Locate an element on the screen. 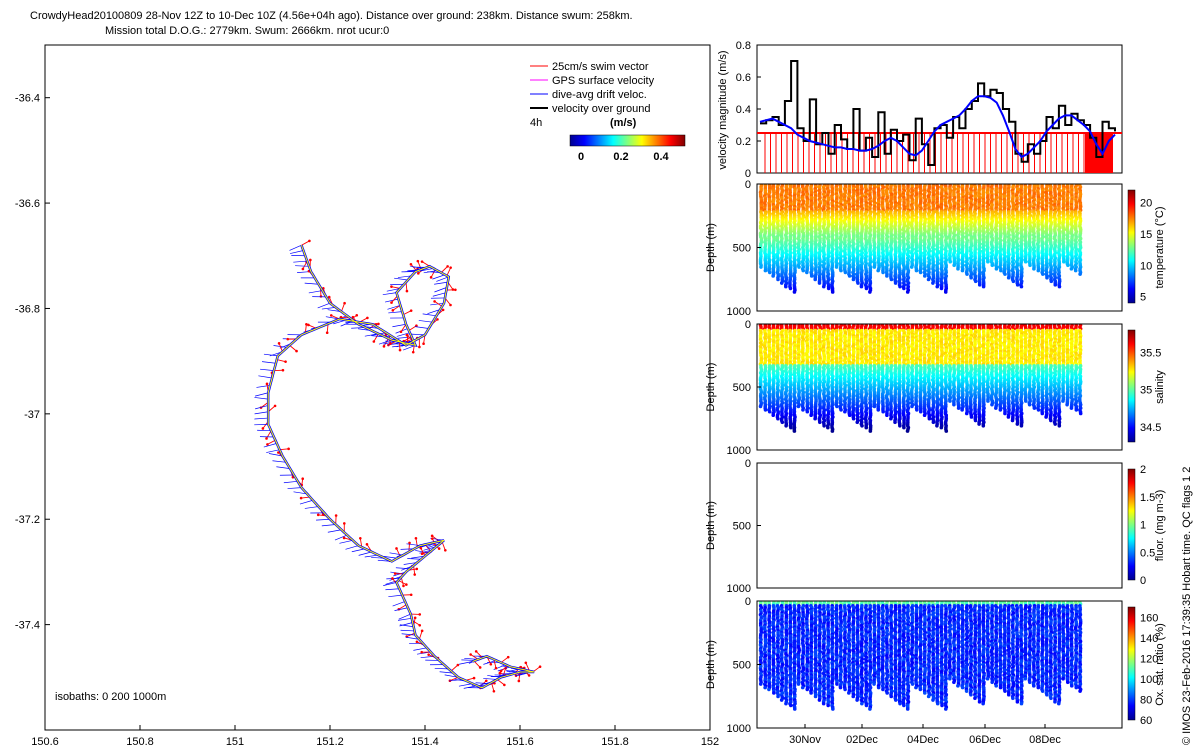 This screenshot has height=750, width=1200. colorbar-tick-2: 0.4 is located at coordinates (661, 157).